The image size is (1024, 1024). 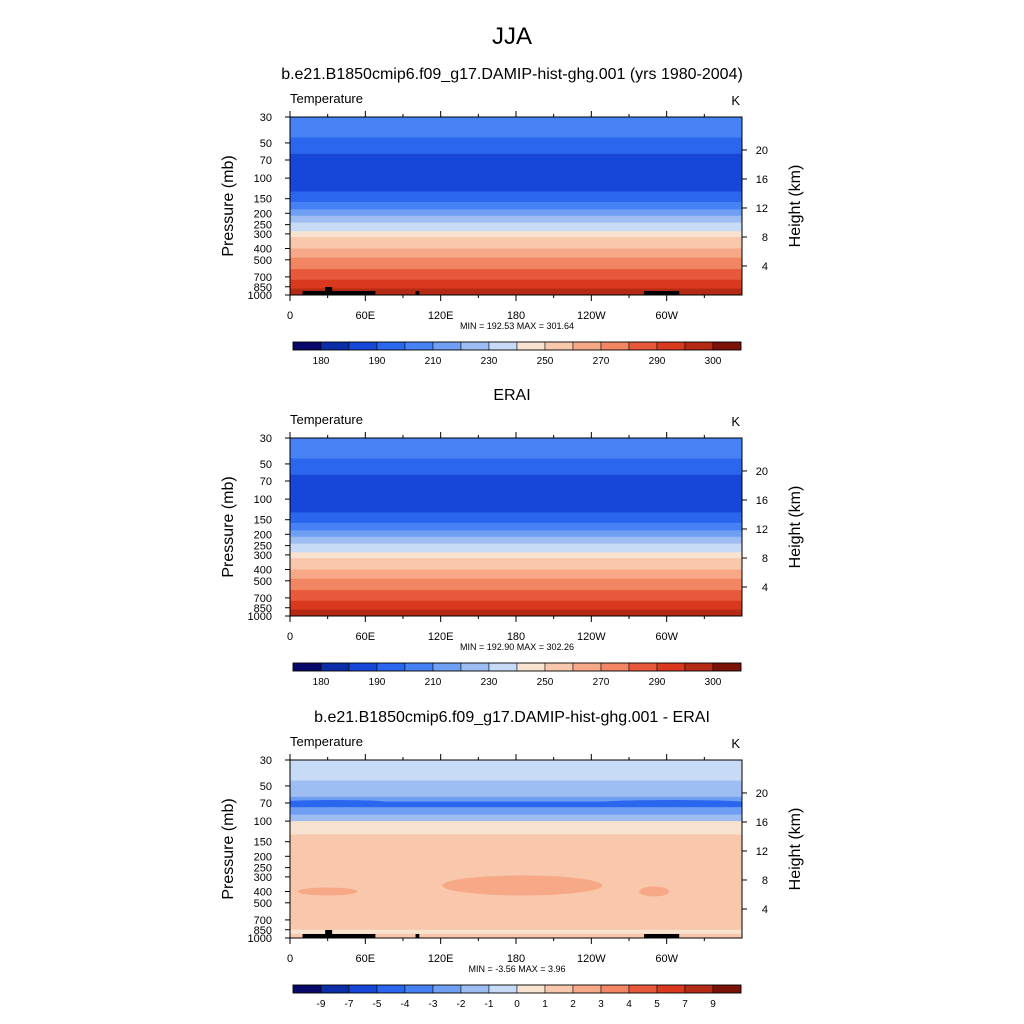 What do you see at coordinates (263, 249) in the screenshot?
I see `y-tick-label: 400` at bounding box center [263, 249].